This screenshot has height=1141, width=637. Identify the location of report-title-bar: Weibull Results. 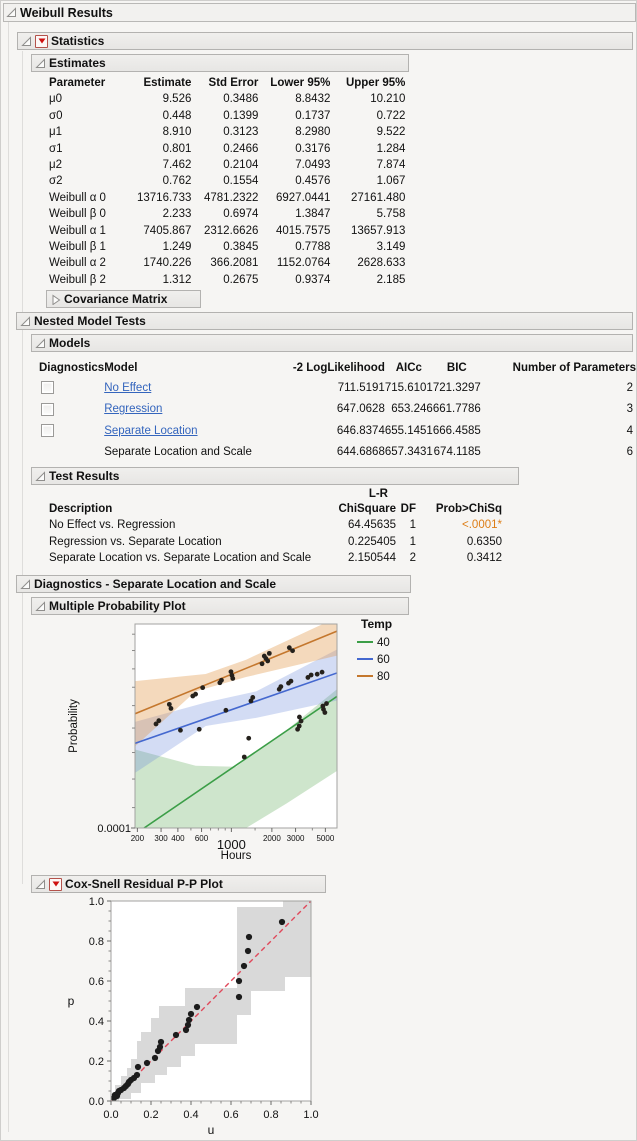
(319, 12).